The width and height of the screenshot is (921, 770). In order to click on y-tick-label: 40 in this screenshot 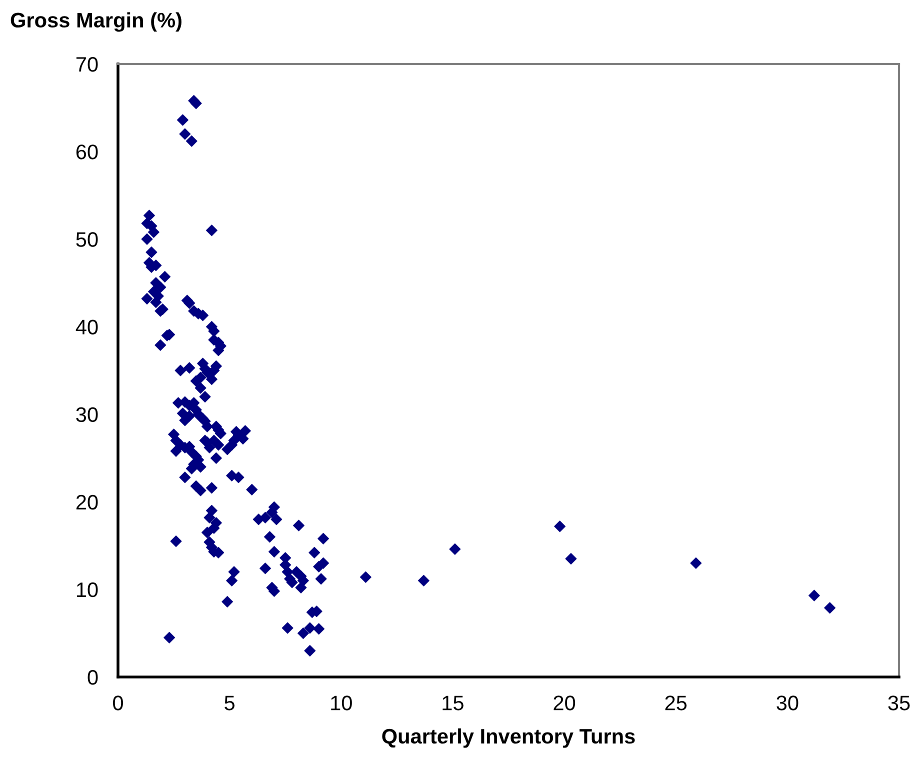, I will do `click(87, 327)`.